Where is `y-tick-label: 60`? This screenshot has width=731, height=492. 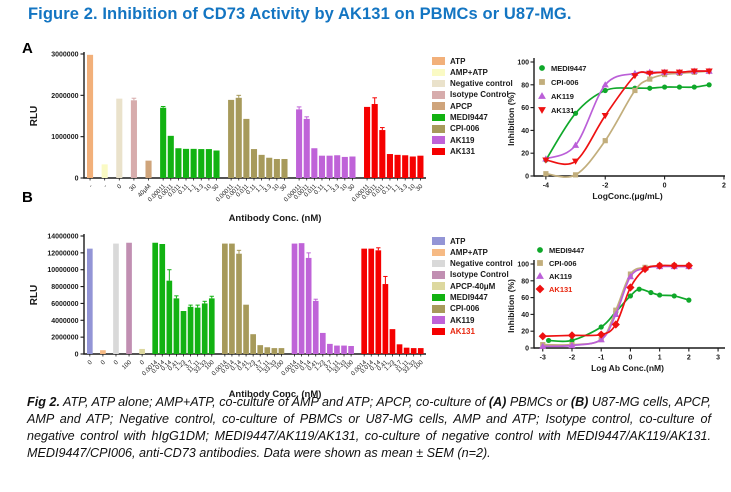 y-tick-label: 60 is located at coordinates (525, 108).